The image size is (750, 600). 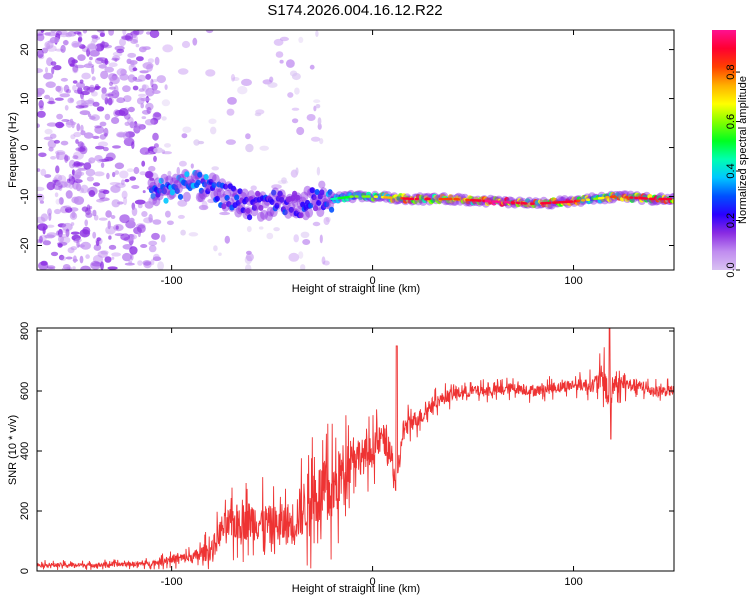 What do you see at coordinates (373, 281) in the screenshot?
I see `x-tick-label: 0` at bounding box center [373, 281].